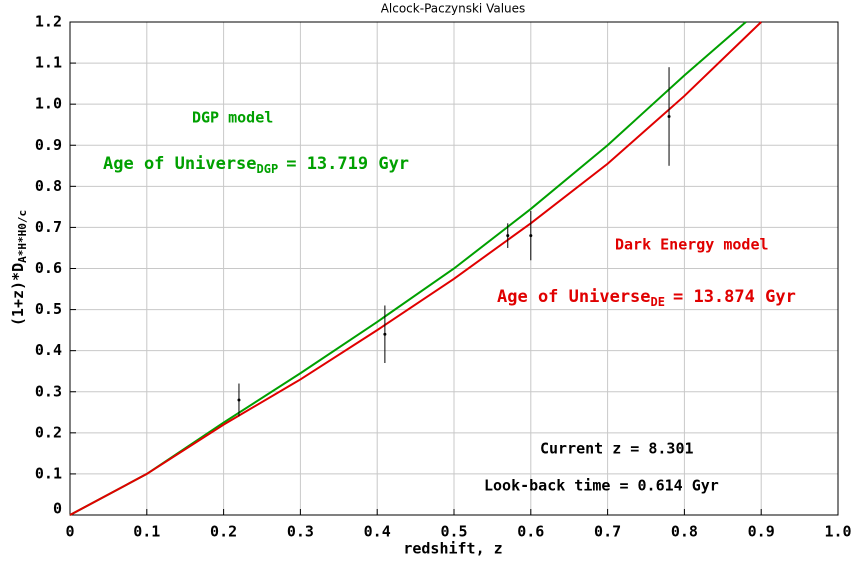 This screenshot has width=862, height=565. I want to click on current-z: Current z = 8.301, so click(617, 449).